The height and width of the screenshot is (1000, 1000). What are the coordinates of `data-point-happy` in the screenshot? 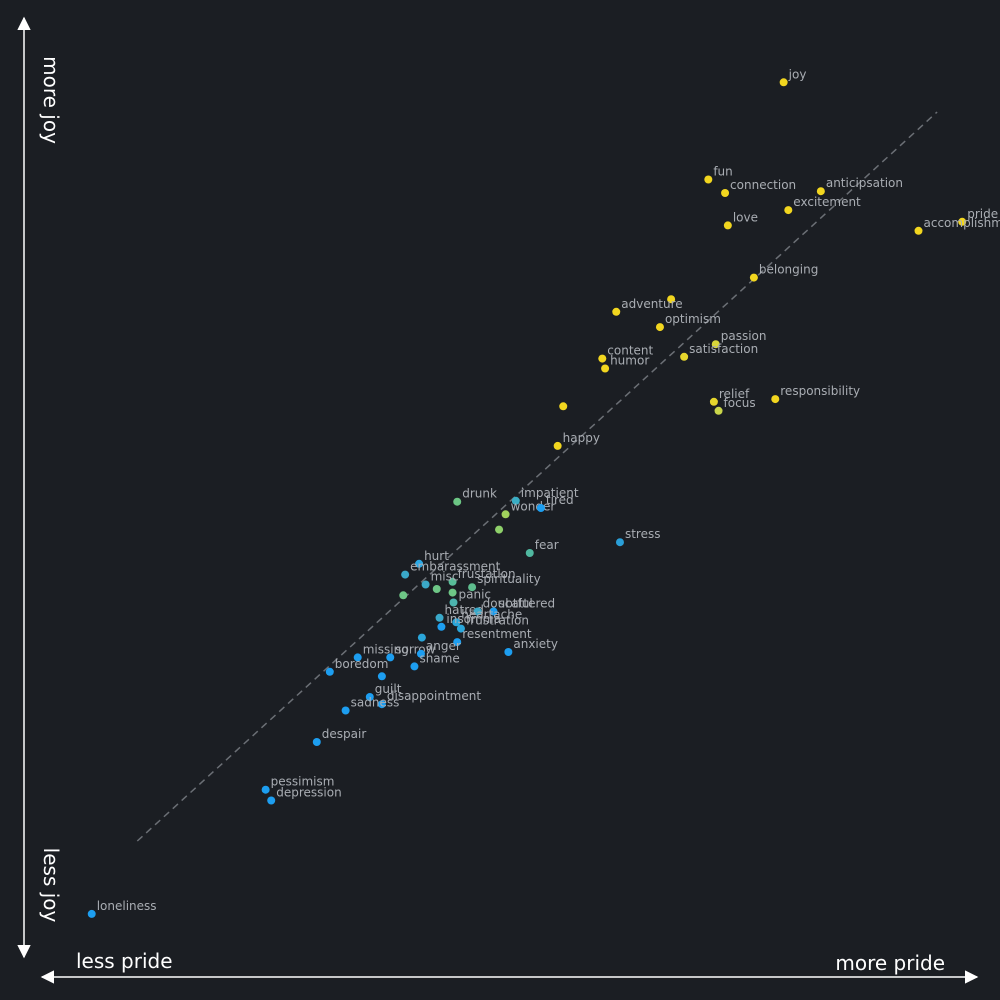 It's located at (557, 445).